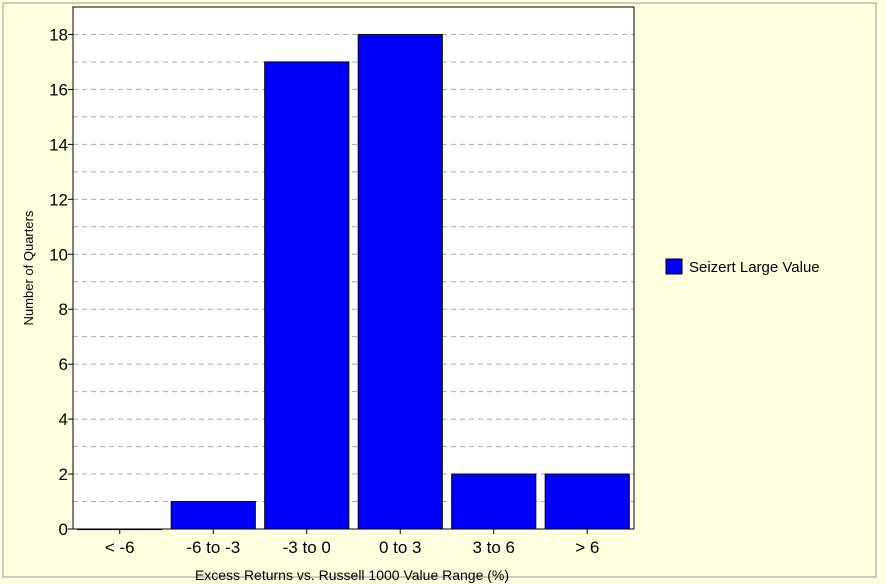 This screenshot has width=886, height=584. Describe the element at coordinates (307, 547) in the screenshot. I see `x-tick-label: -3 to 0` at that location.